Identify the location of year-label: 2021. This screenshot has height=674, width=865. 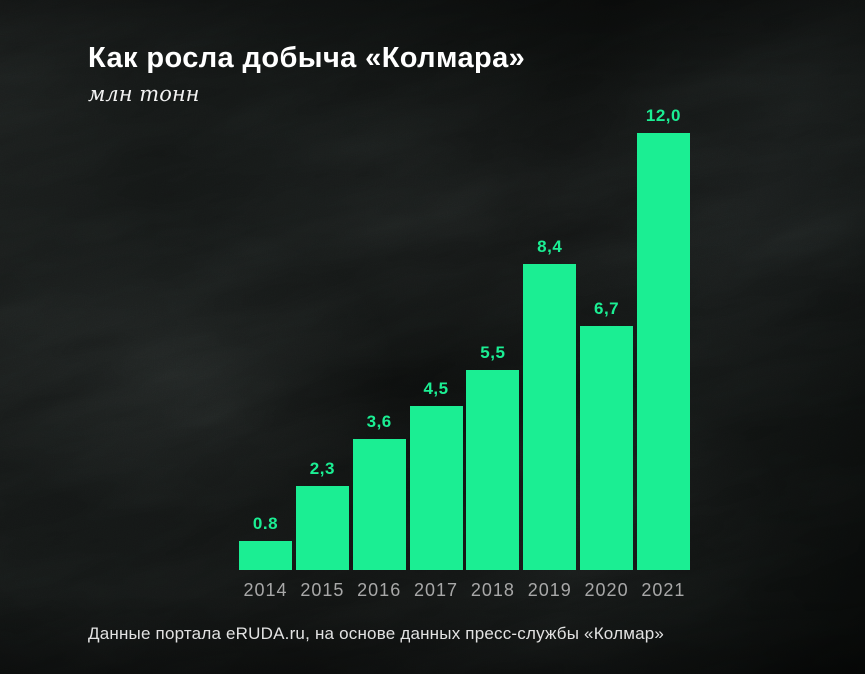
(663, 590).